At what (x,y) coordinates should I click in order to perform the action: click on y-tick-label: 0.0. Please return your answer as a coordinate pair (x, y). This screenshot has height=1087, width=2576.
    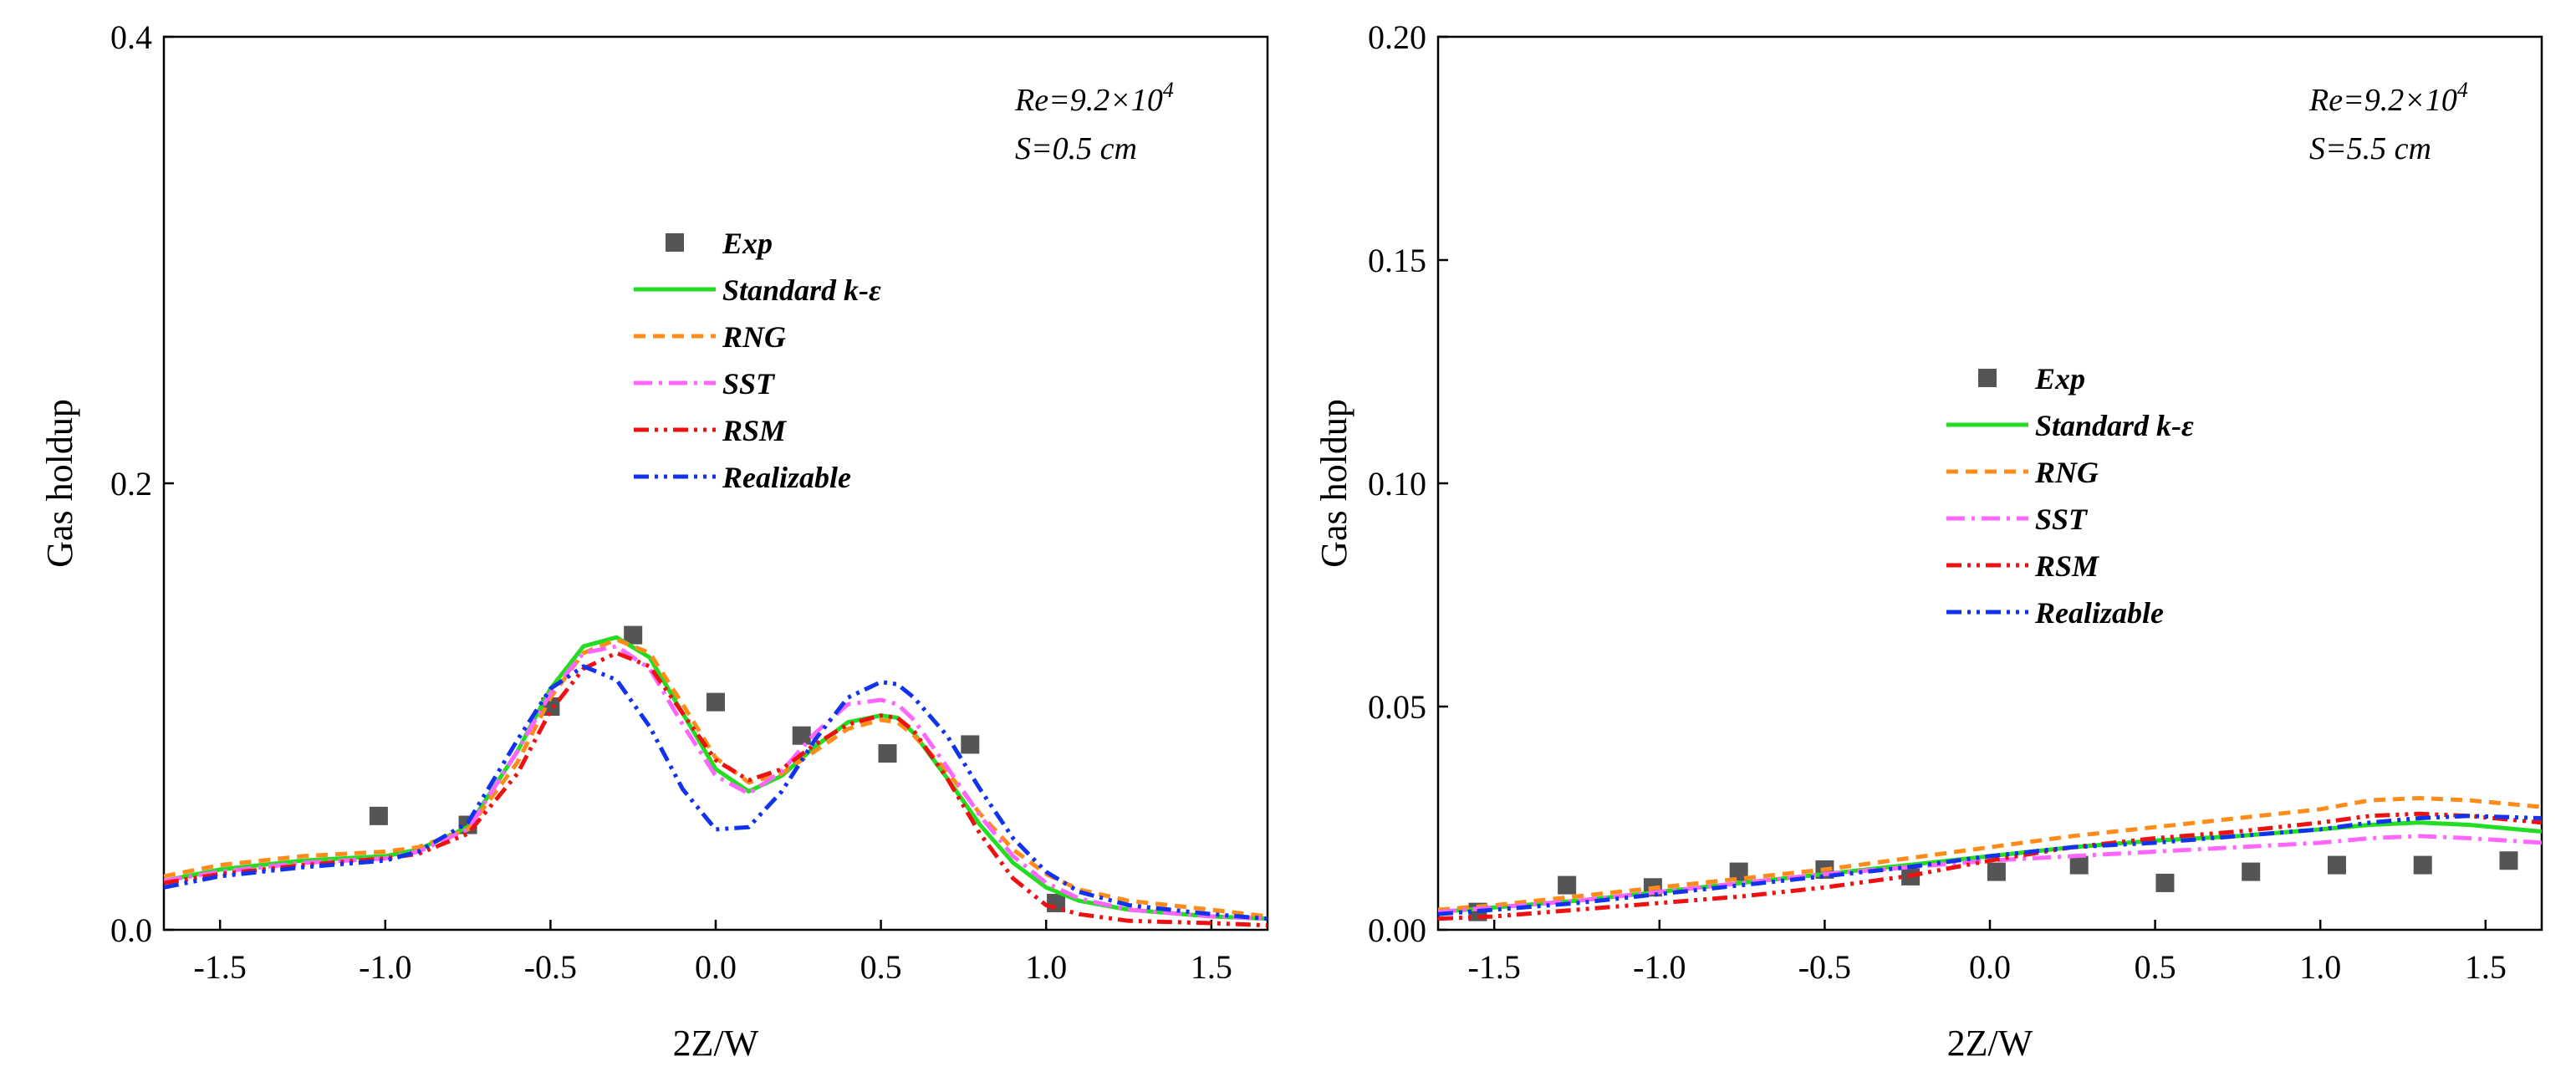
    Looking at the image, I should click on (131, 930).